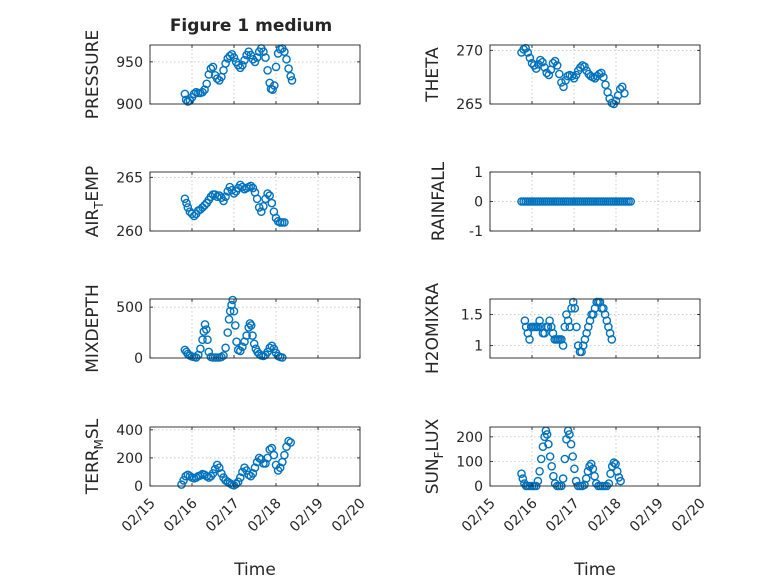 This screenshot has width=778, height=583. I want to click on x-tick-label: 02/19, so click(647, 515).